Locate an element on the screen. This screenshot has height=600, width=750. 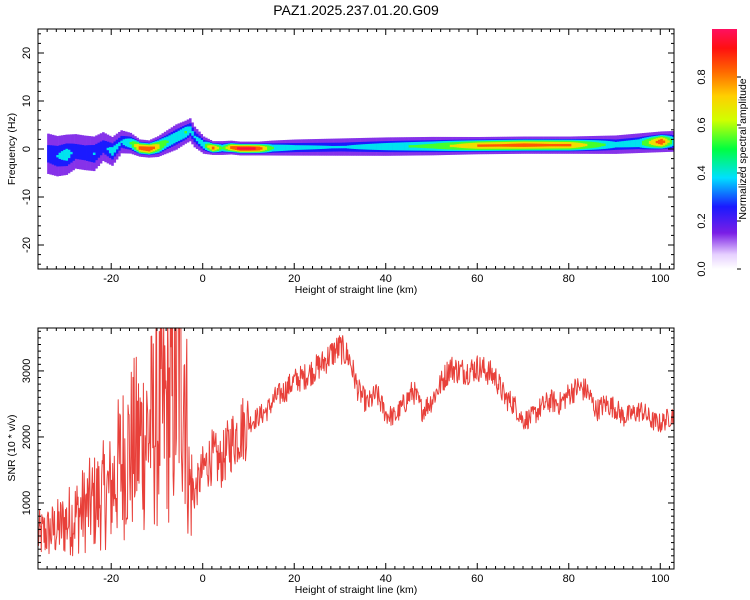
spectrogram-x-tick-label: 0 is located at coordinates (203, 279).